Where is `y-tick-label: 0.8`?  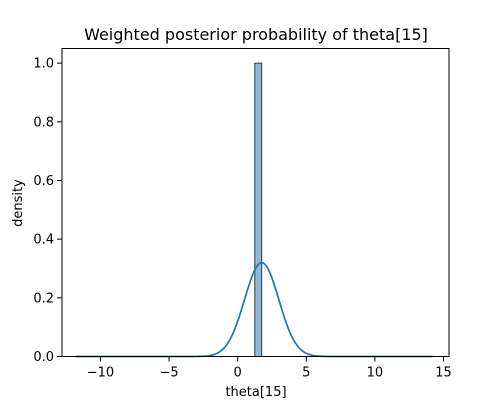
y-tick-label: 0.8 is located at coordinates (43, 122).